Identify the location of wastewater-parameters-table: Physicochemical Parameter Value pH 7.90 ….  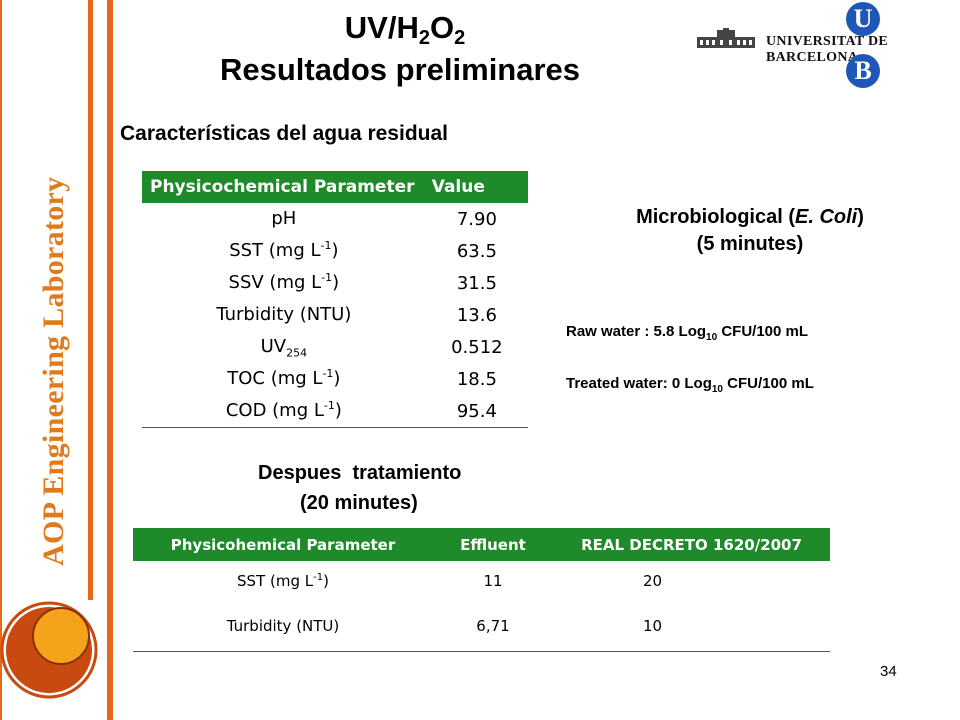
(335, 299).